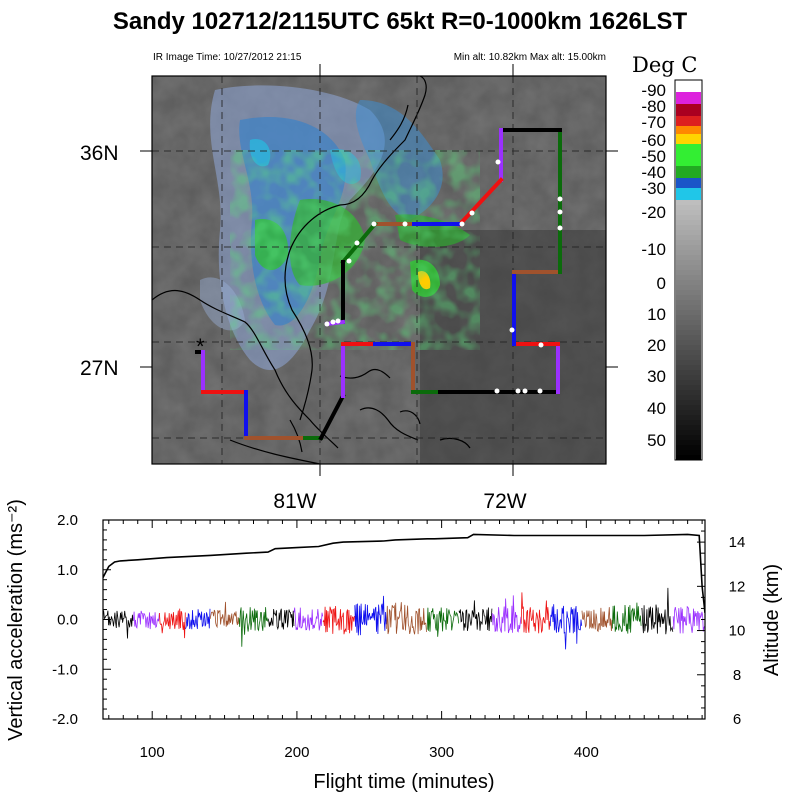 Image resolution: width=800 pixels, height=800 pixels. Describe the element at coordinates (443, 276) in the screenshot. I see `dropsonde-points` at that location.